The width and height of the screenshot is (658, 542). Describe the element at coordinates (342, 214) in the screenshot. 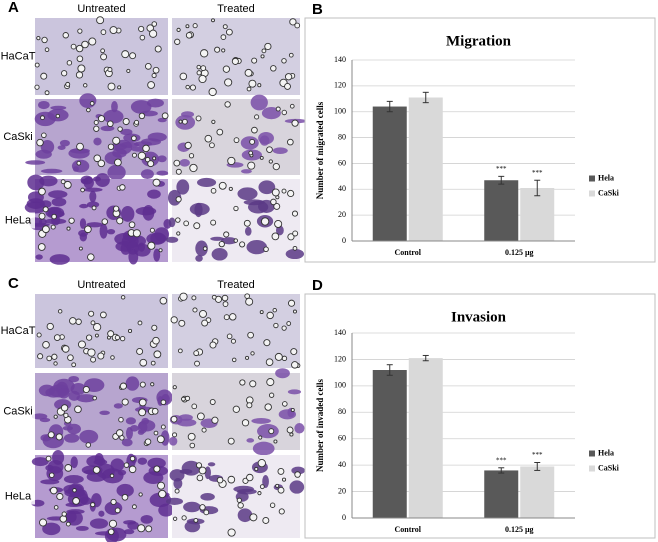

I see `y-tick-label: 20` at that location.